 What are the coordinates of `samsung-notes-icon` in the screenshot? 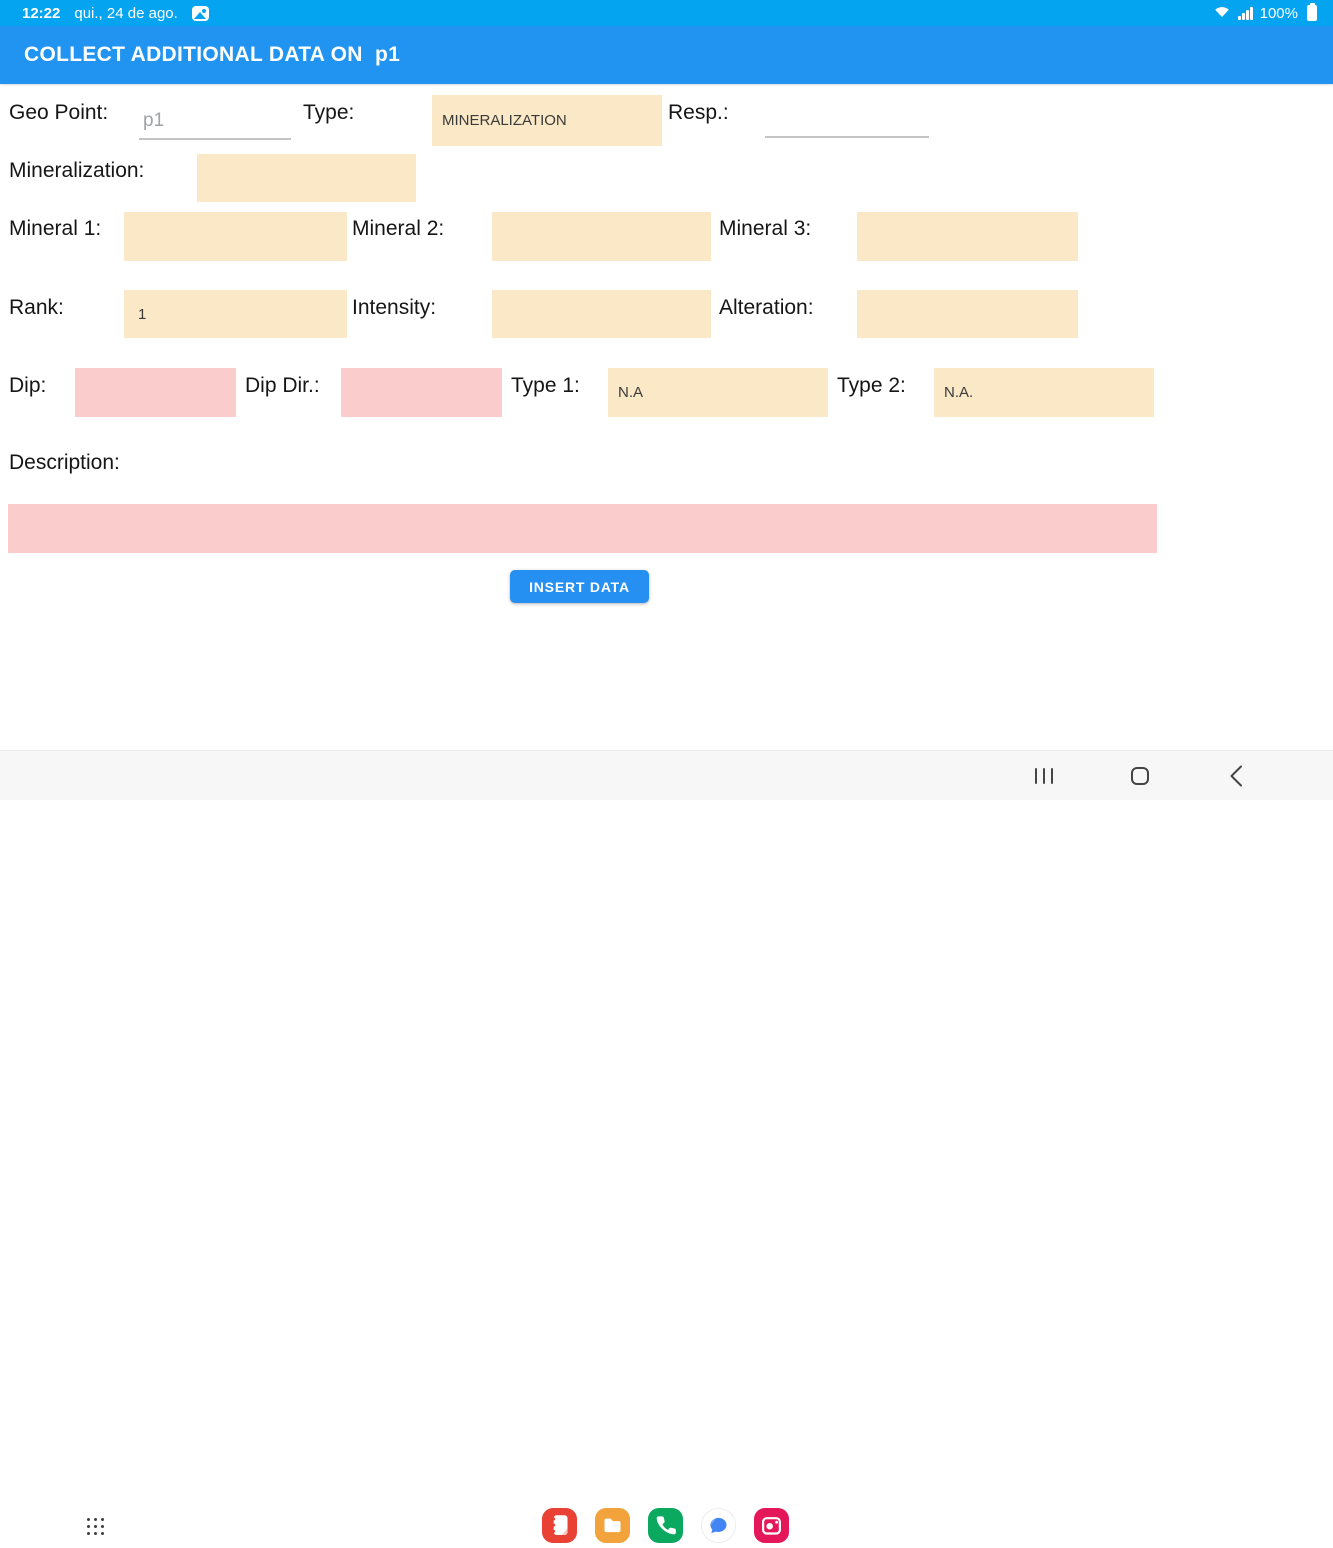 It's located at (559, 1525).